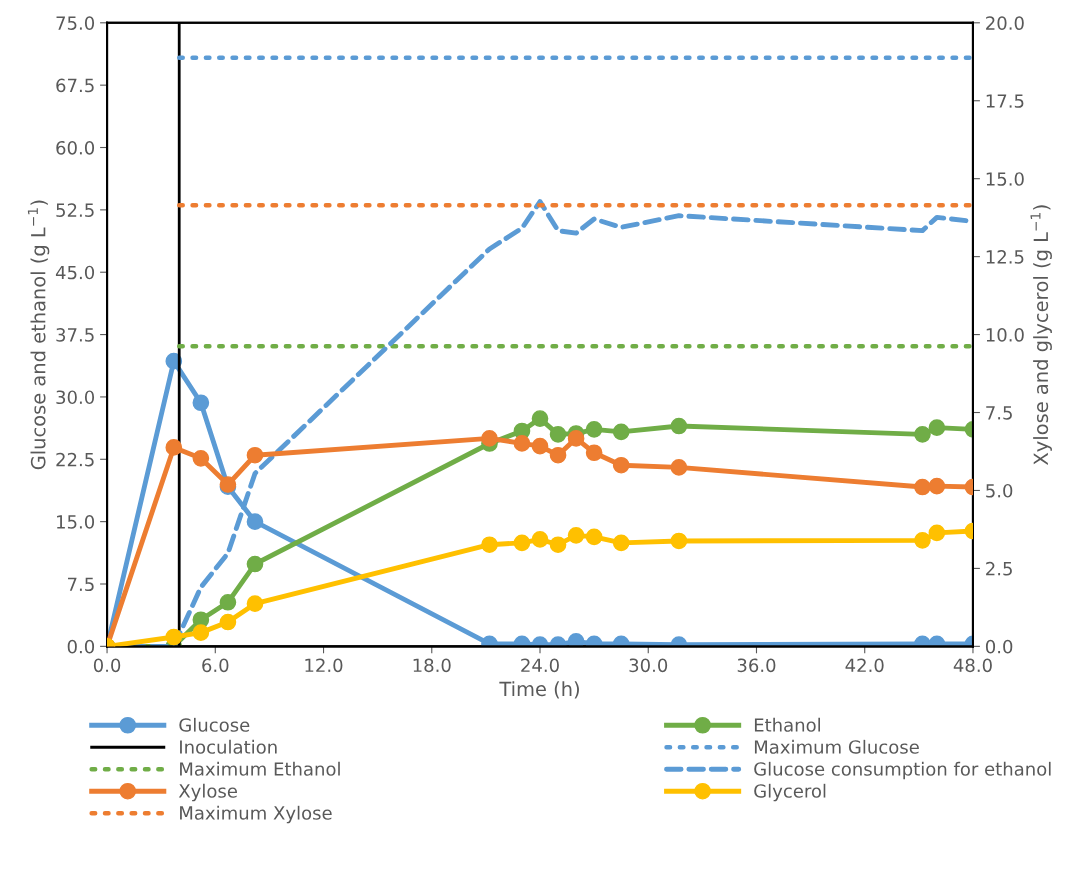 The width and height of the screenshot is (1077, 877). What do you see at coordinates (75, 459) in the screenshot?
I see `y-tick-label: 22.5` at bounding box center [75, 459].